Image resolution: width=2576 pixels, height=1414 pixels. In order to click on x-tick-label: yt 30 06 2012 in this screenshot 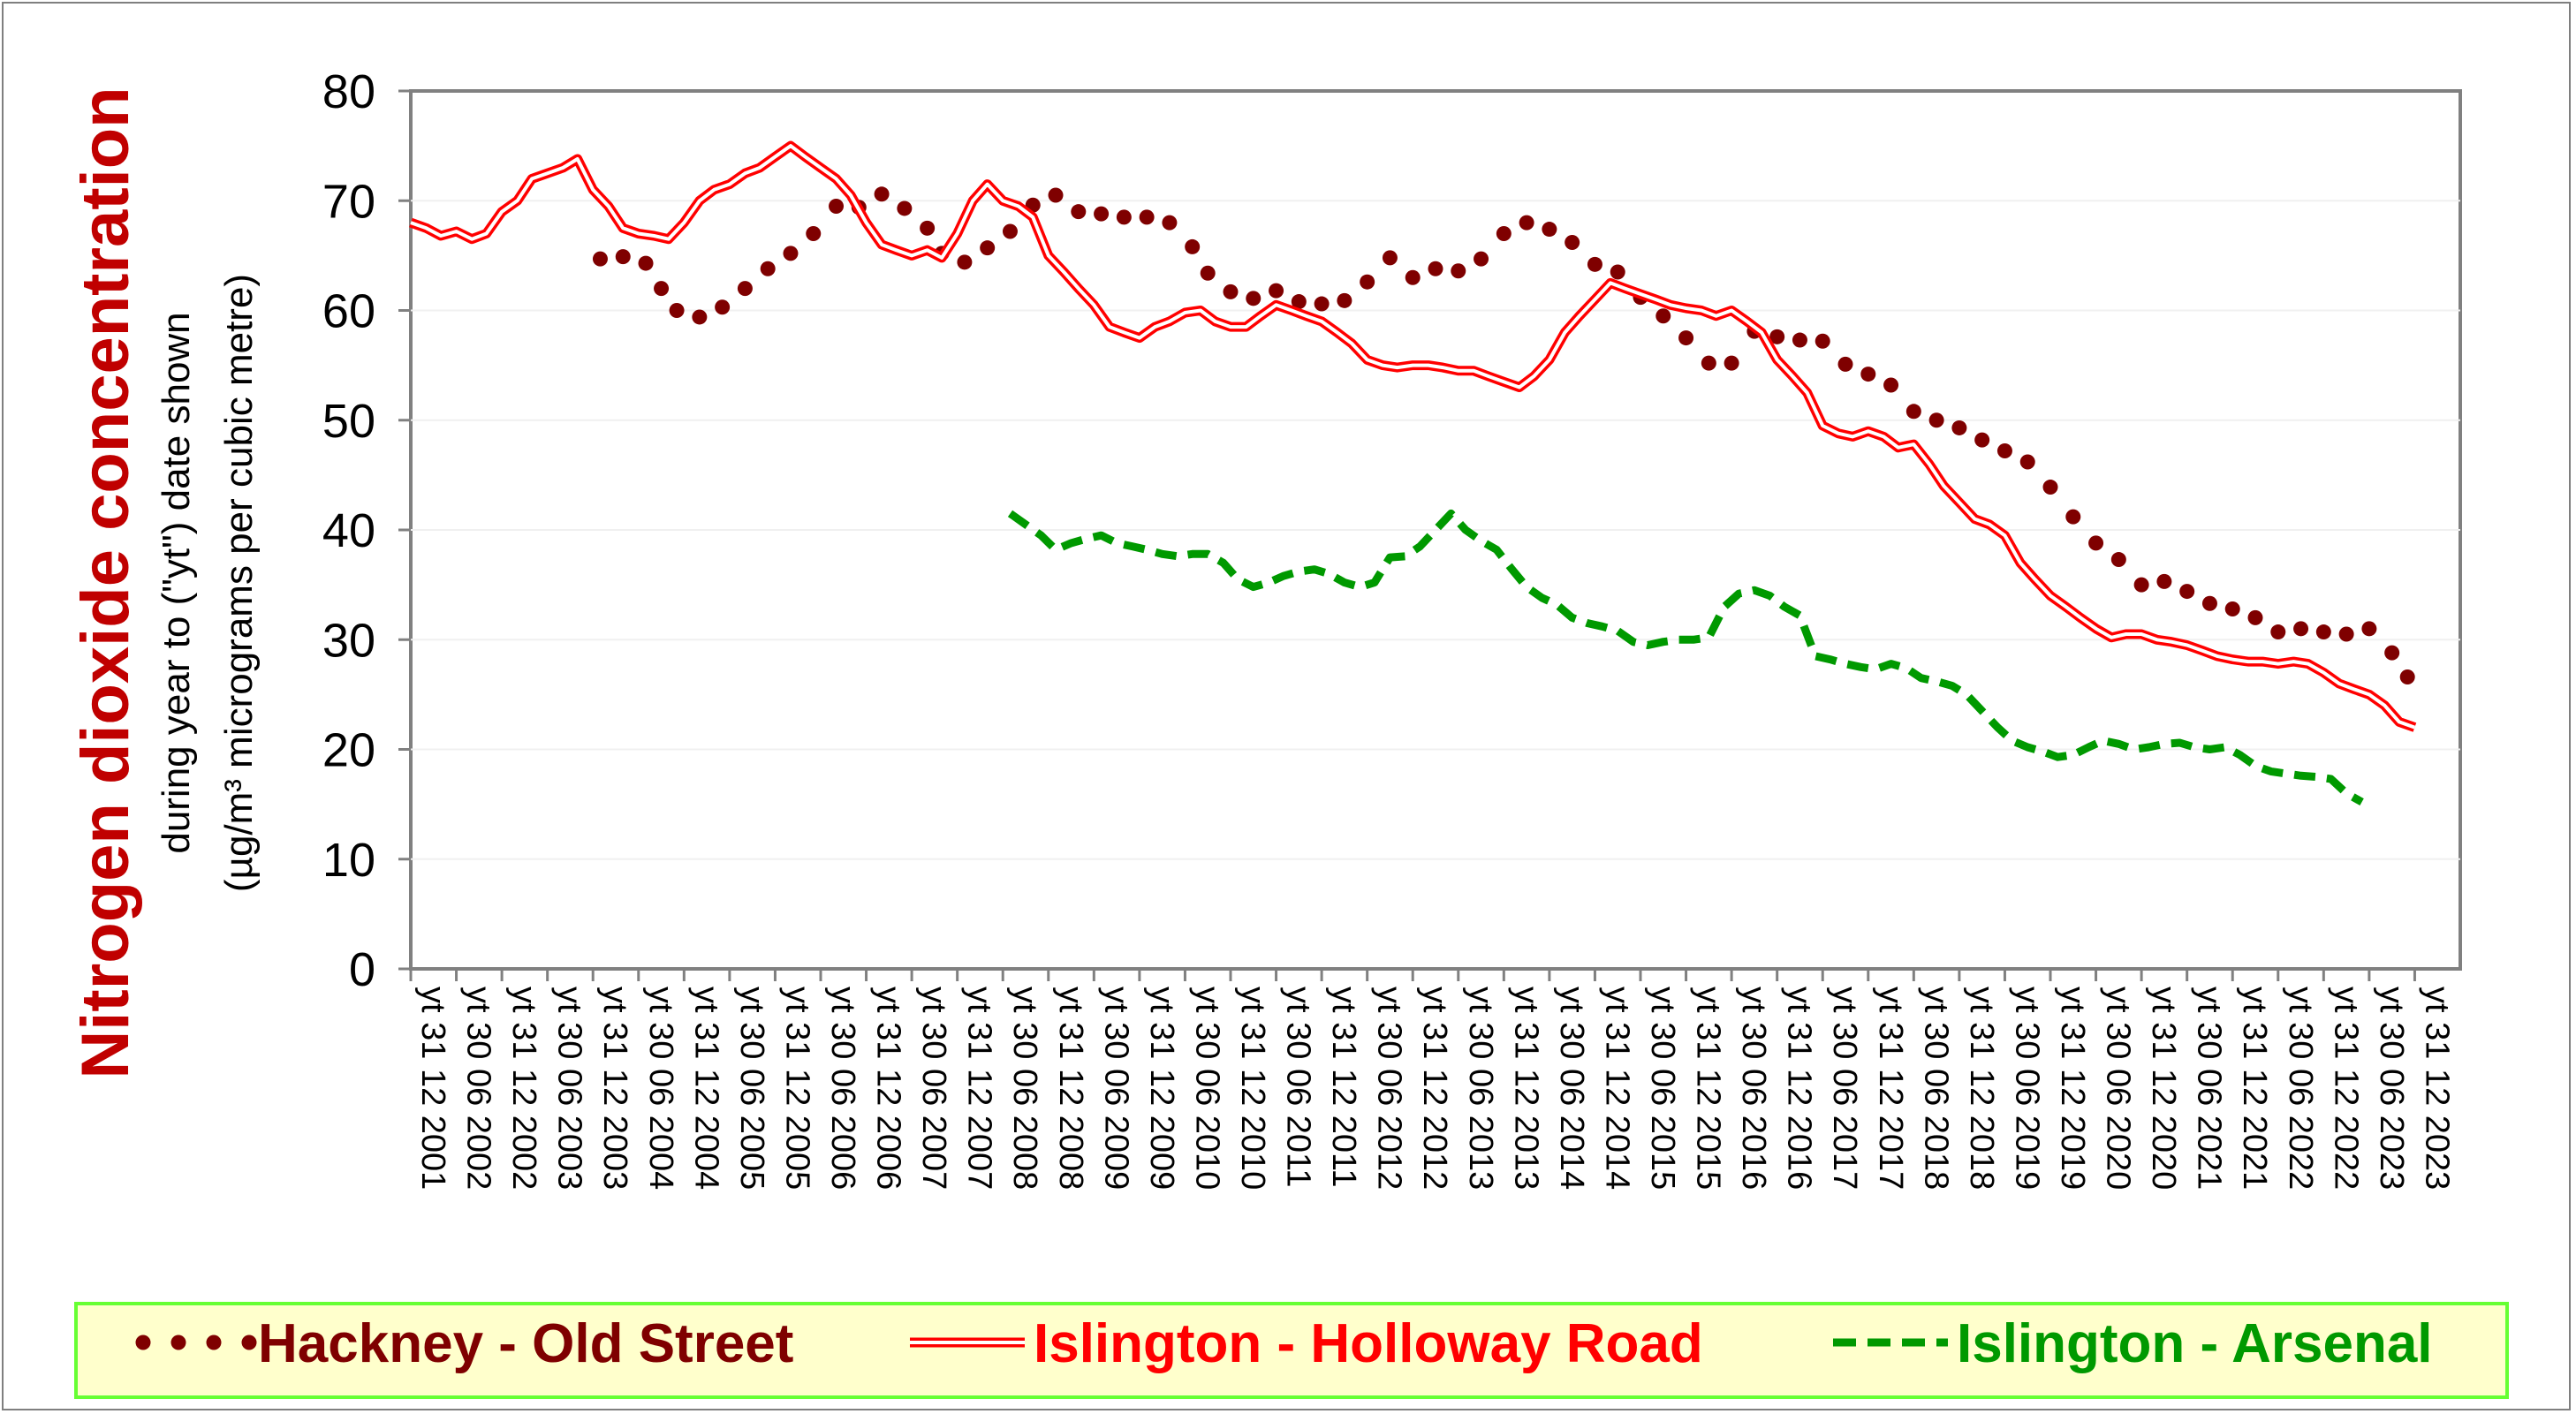, I will do `click(1390, 1088)`.